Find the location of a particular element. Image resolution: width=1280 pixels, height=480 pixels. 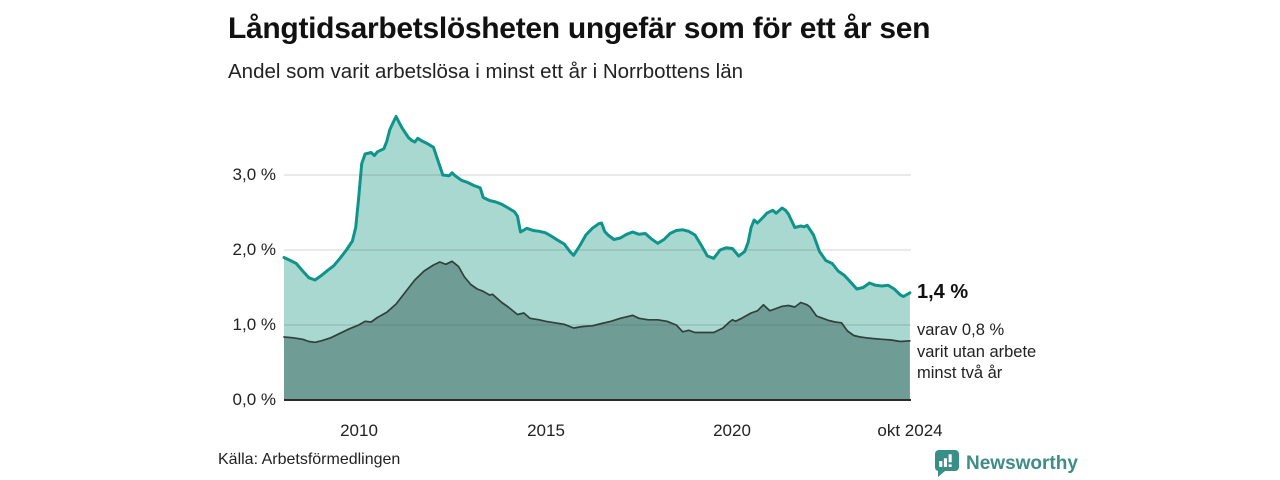

y-tick-label: 3,0 % is located at coordinates (254, 174).